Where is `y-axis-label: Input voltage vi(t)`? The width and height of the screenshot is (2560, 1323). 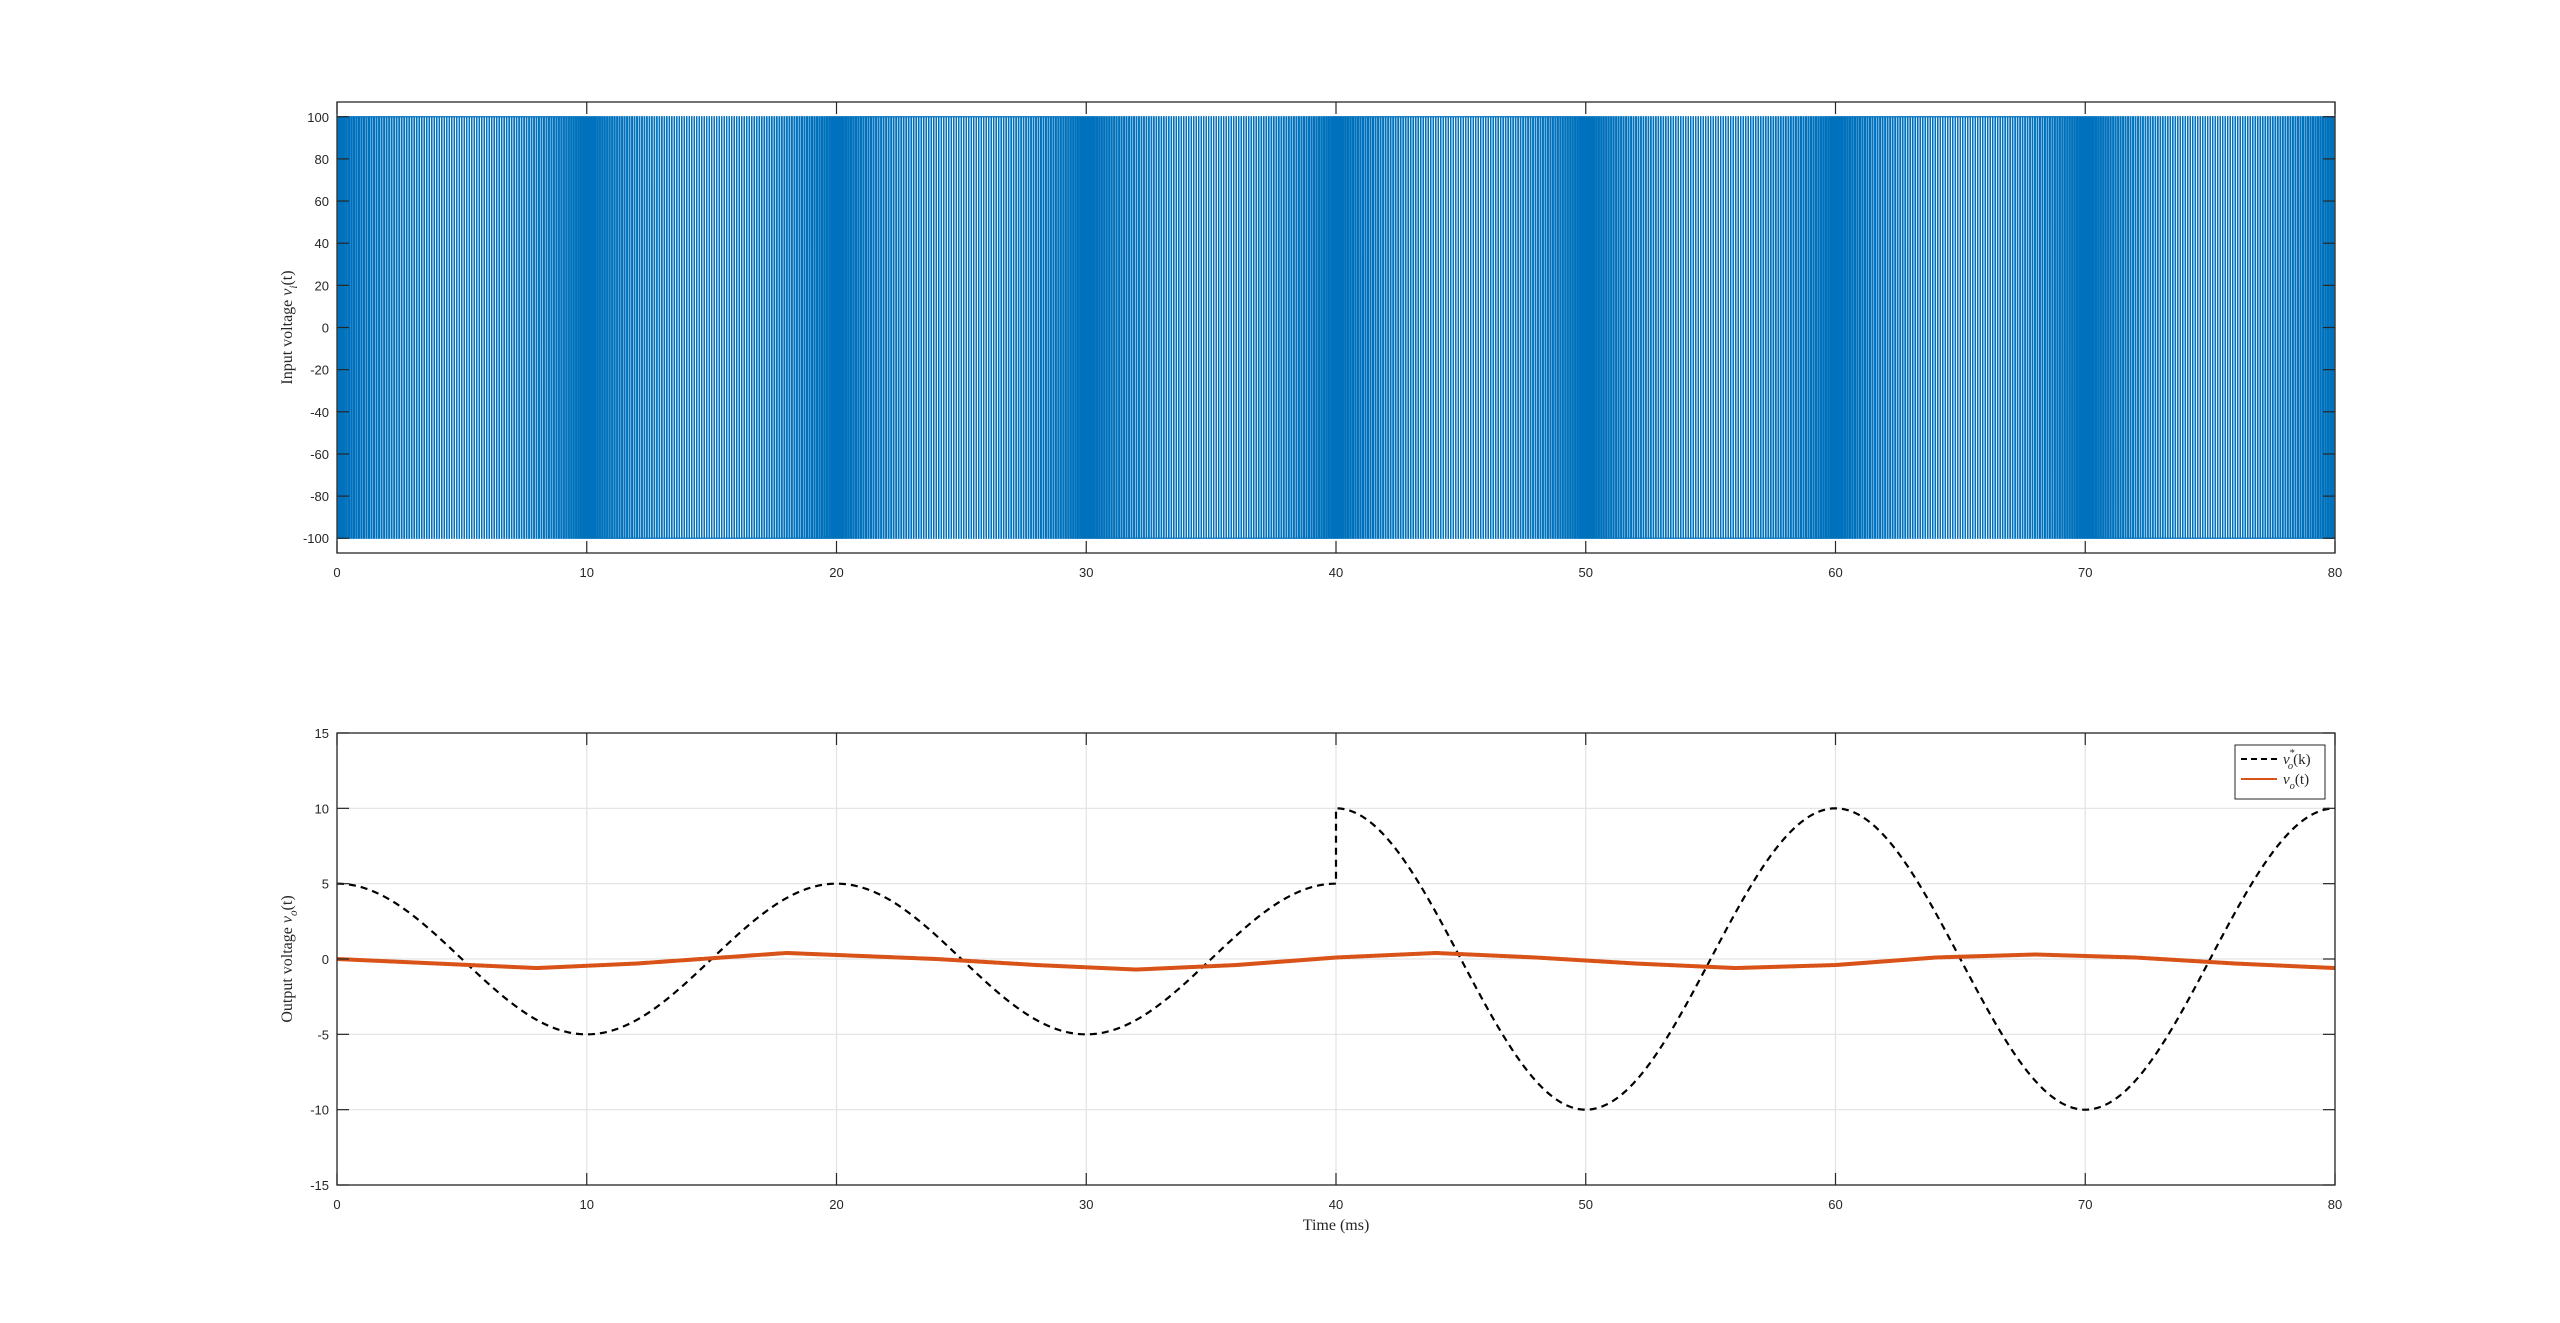
y-axis-label: Input voltage vi(t) is located at coordinates (289, 327).